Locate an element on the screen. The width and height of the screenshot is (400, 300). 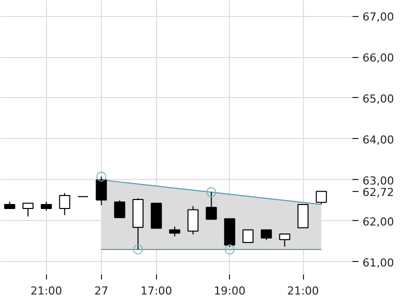
y-tick-label: 64,00 is located at coordinates (378, 139).